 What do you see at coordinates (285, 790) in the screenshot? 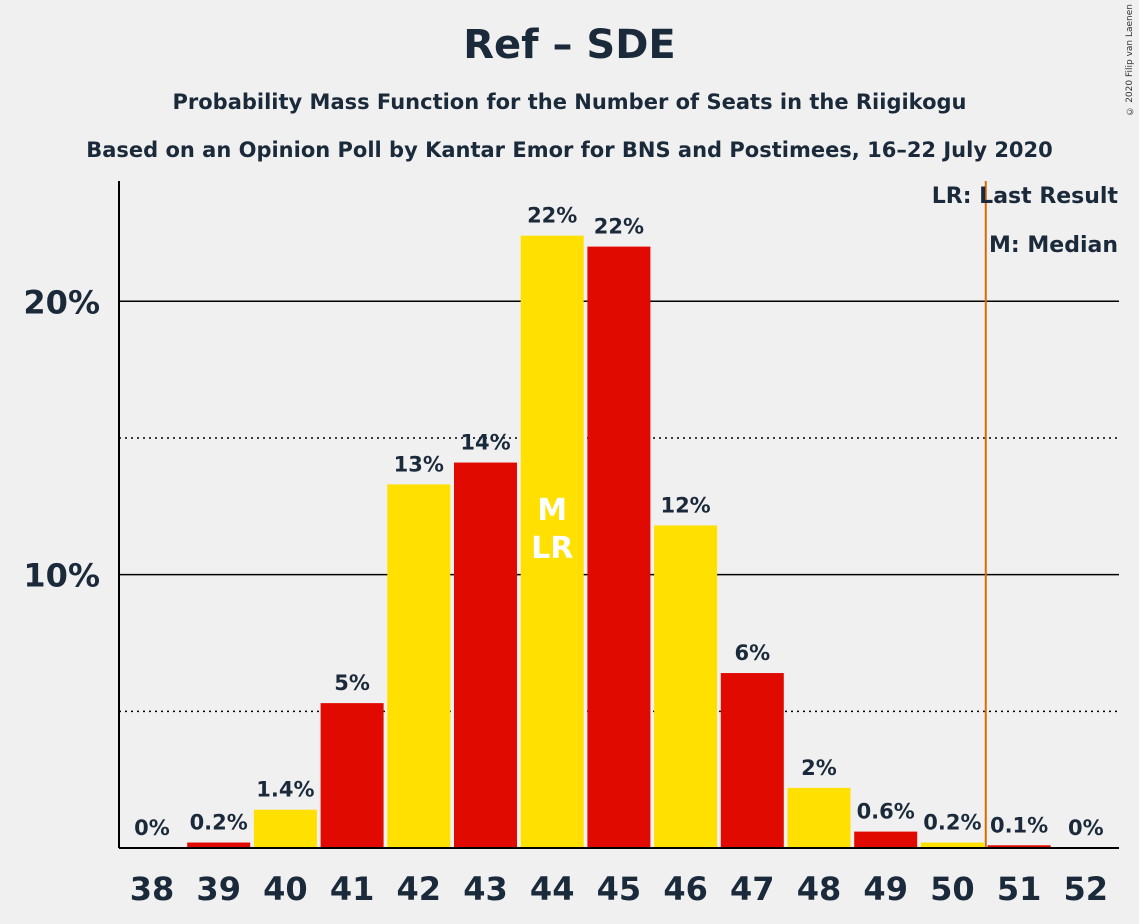
I see `bar-data-label: 1.4%` at bounding box center [285, 790].